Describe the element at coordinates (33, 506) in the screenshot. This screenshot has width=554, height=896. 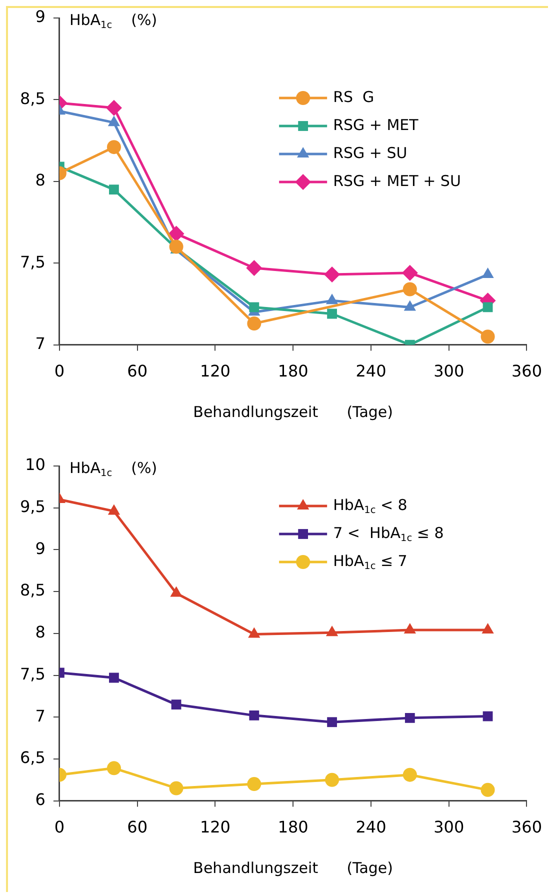
I see `y-tick-label: 9,5` at that location.